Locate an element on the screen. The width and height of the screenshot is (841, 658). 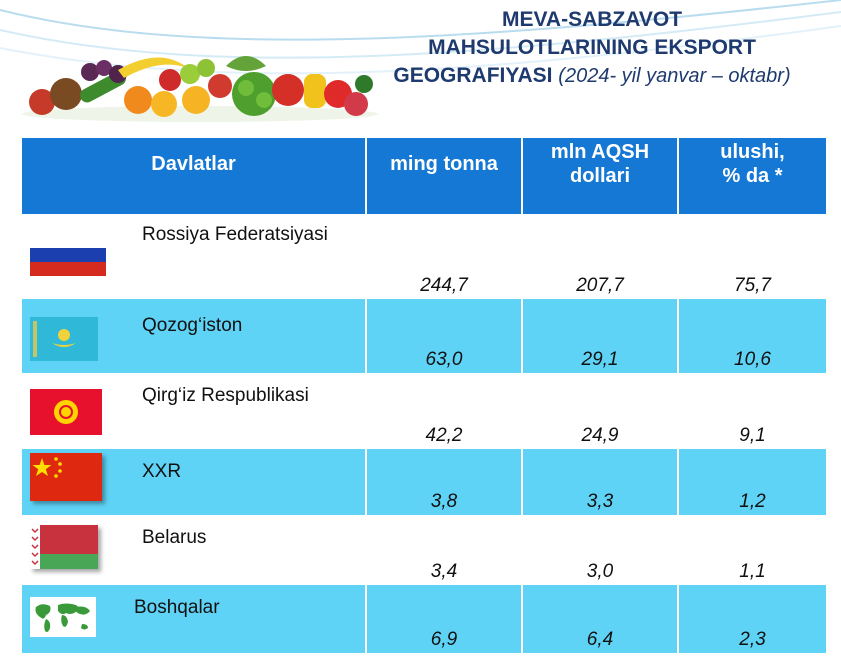
share-value: 10,6 is located at coordinates (752, 359).